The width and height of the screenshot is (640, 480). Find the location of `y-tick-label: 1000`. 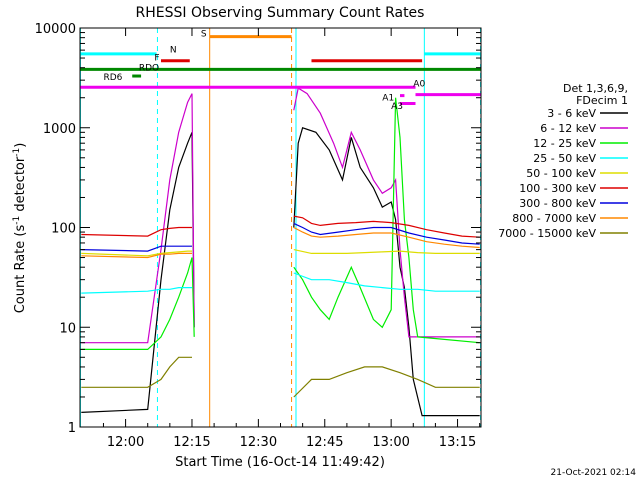

y-tick-label: 1000 is located at coordinates (59, 129).